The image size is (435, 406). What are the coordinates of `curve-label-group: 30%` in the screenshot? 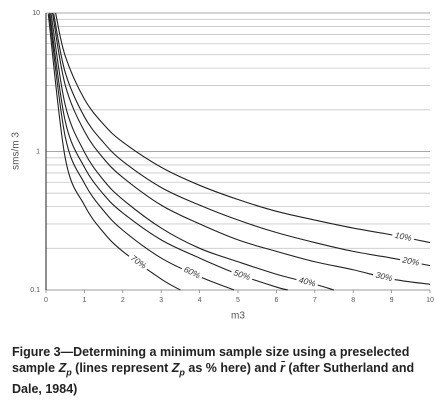 It's located at (384, 277).